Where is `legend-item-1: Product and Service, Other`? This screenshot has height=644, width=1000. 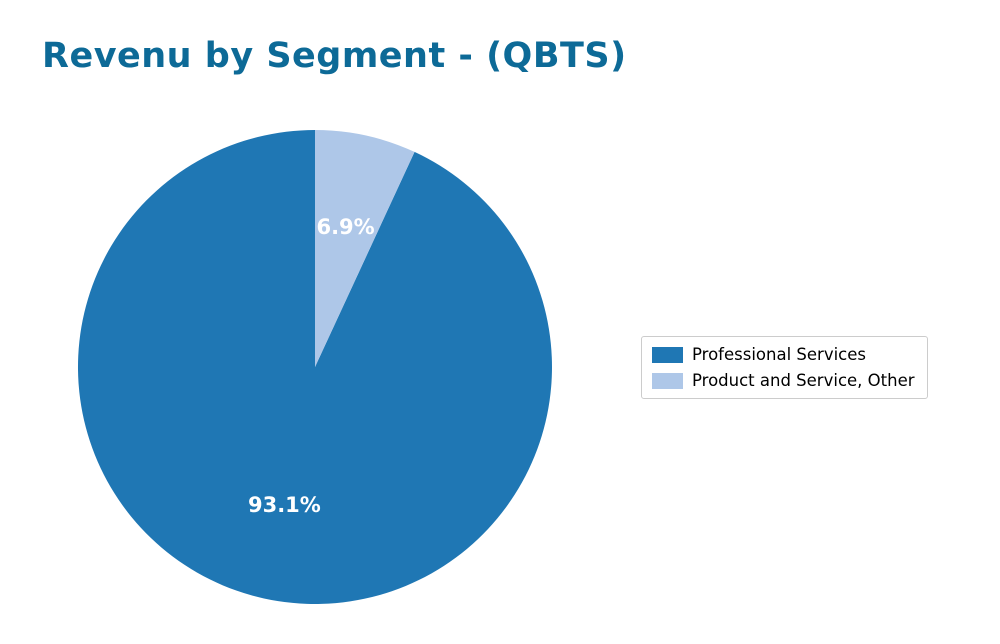 legend-item-1: Product and Service, Other is located at coordinates (783, 380).